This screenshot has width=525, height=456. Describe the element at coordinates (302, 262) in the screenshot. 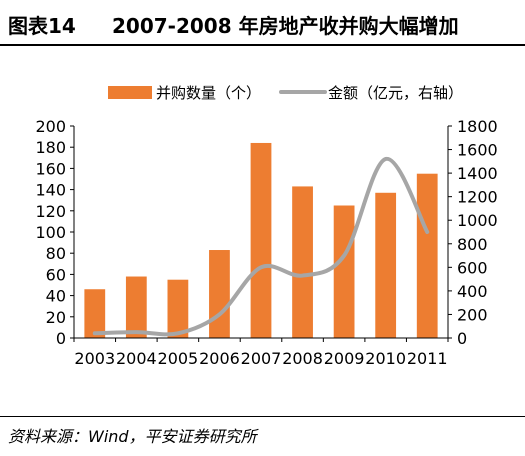

I see `bar-2008` at that location.